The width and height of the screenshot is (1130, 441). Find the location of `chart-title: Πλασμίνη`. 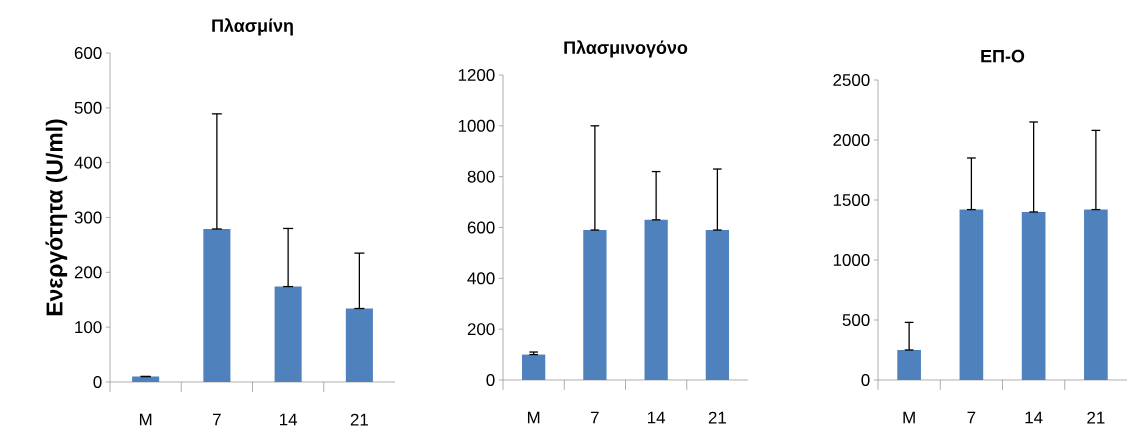

chart-title: Πλασμίνη is located at coordinates (252, 27).